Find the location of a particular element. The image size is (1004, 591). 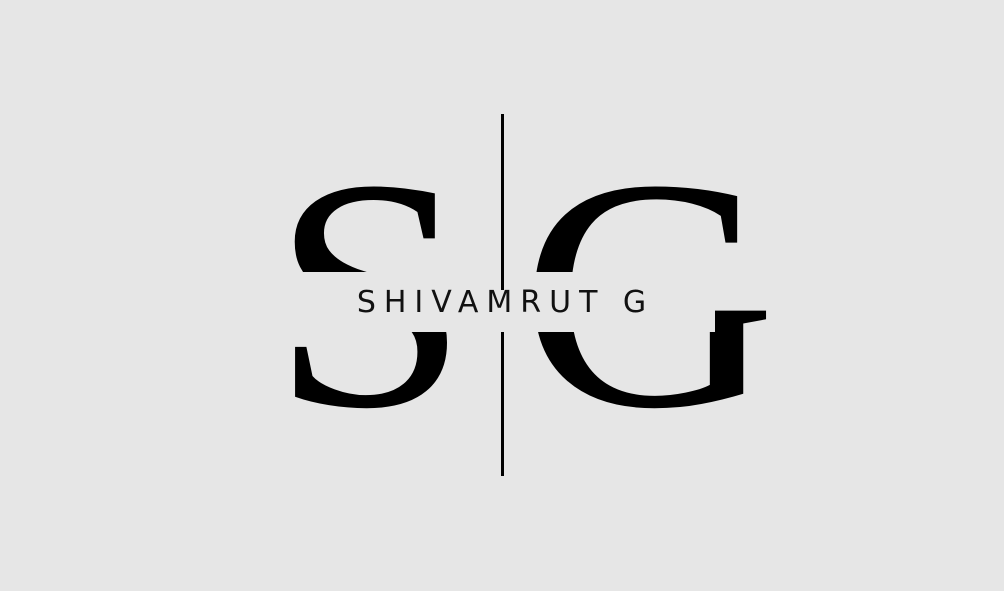

brand-name-band: SHIVAMRUT G is located at coordinates (502, 302).